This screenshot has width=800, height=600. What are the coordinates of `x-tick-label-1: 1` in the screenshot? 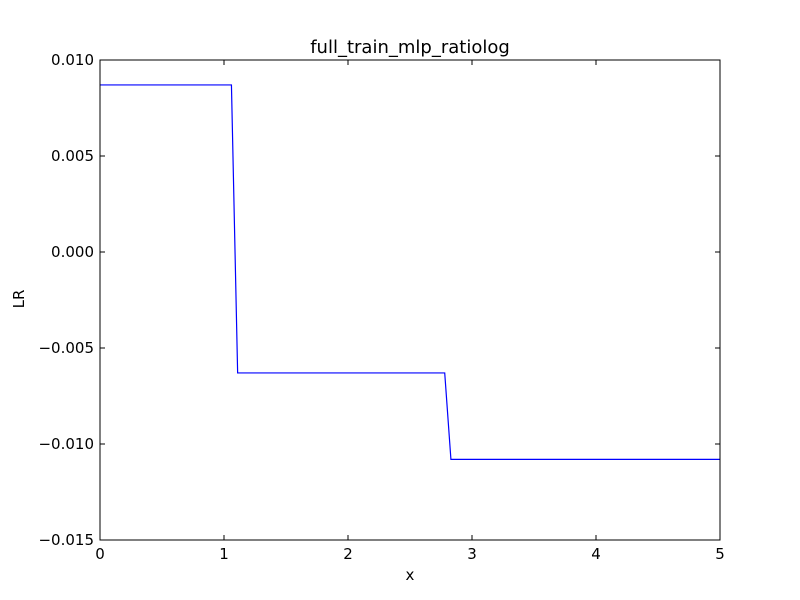 It's located at (224, 554).